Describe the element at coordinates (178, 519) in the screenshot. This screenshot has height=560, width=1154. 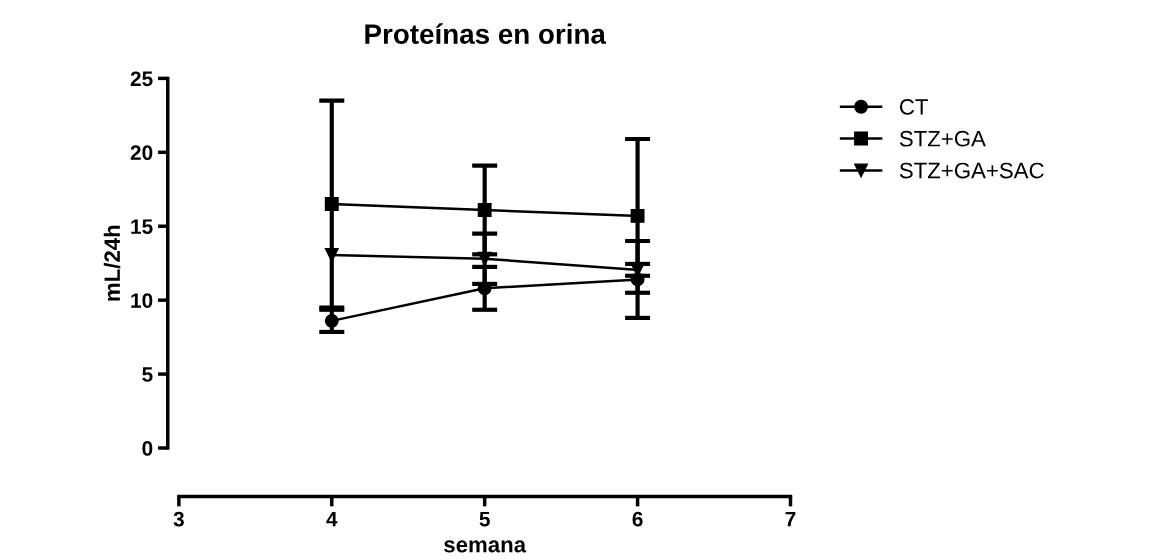
I see `x-tick-label: 3` at that location.